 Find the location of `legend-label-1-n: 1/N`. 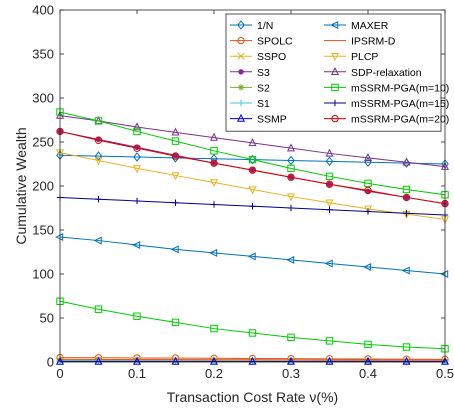

legend-label-1-n: 1/N is located at coordinates (265, 26).